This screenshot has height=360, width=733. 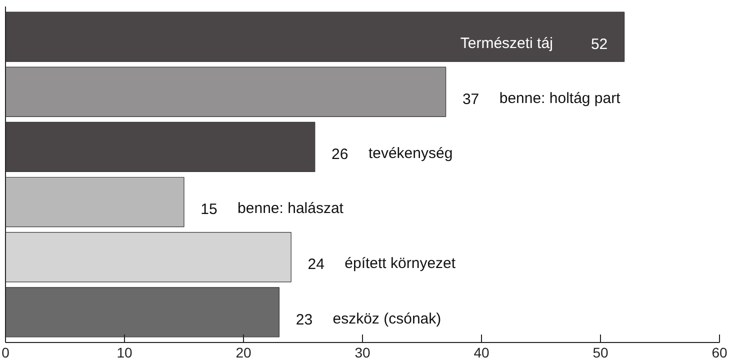 I want to click on y-tick-label: benne: halászat, so click(x=291, y=209).